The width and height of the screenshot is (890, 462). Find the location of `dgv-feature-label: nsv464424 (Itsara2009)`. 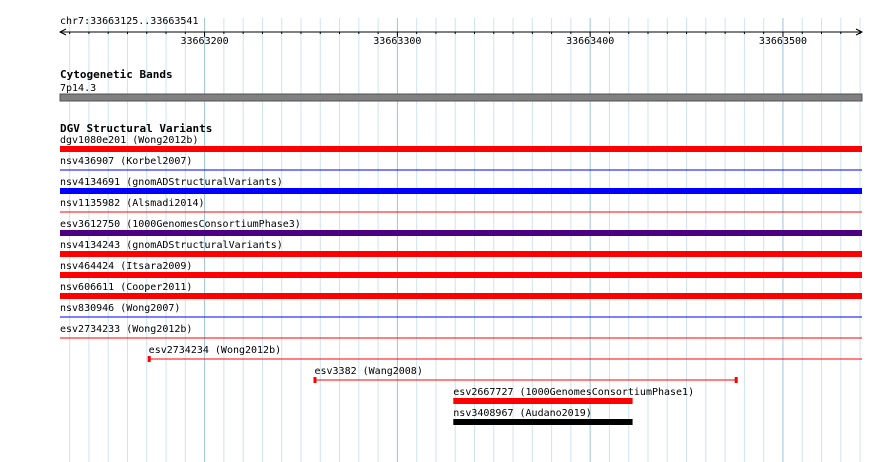

dgv-feature-label: nsv464424 (Itsara2009) is located at coordinates (126, 266).